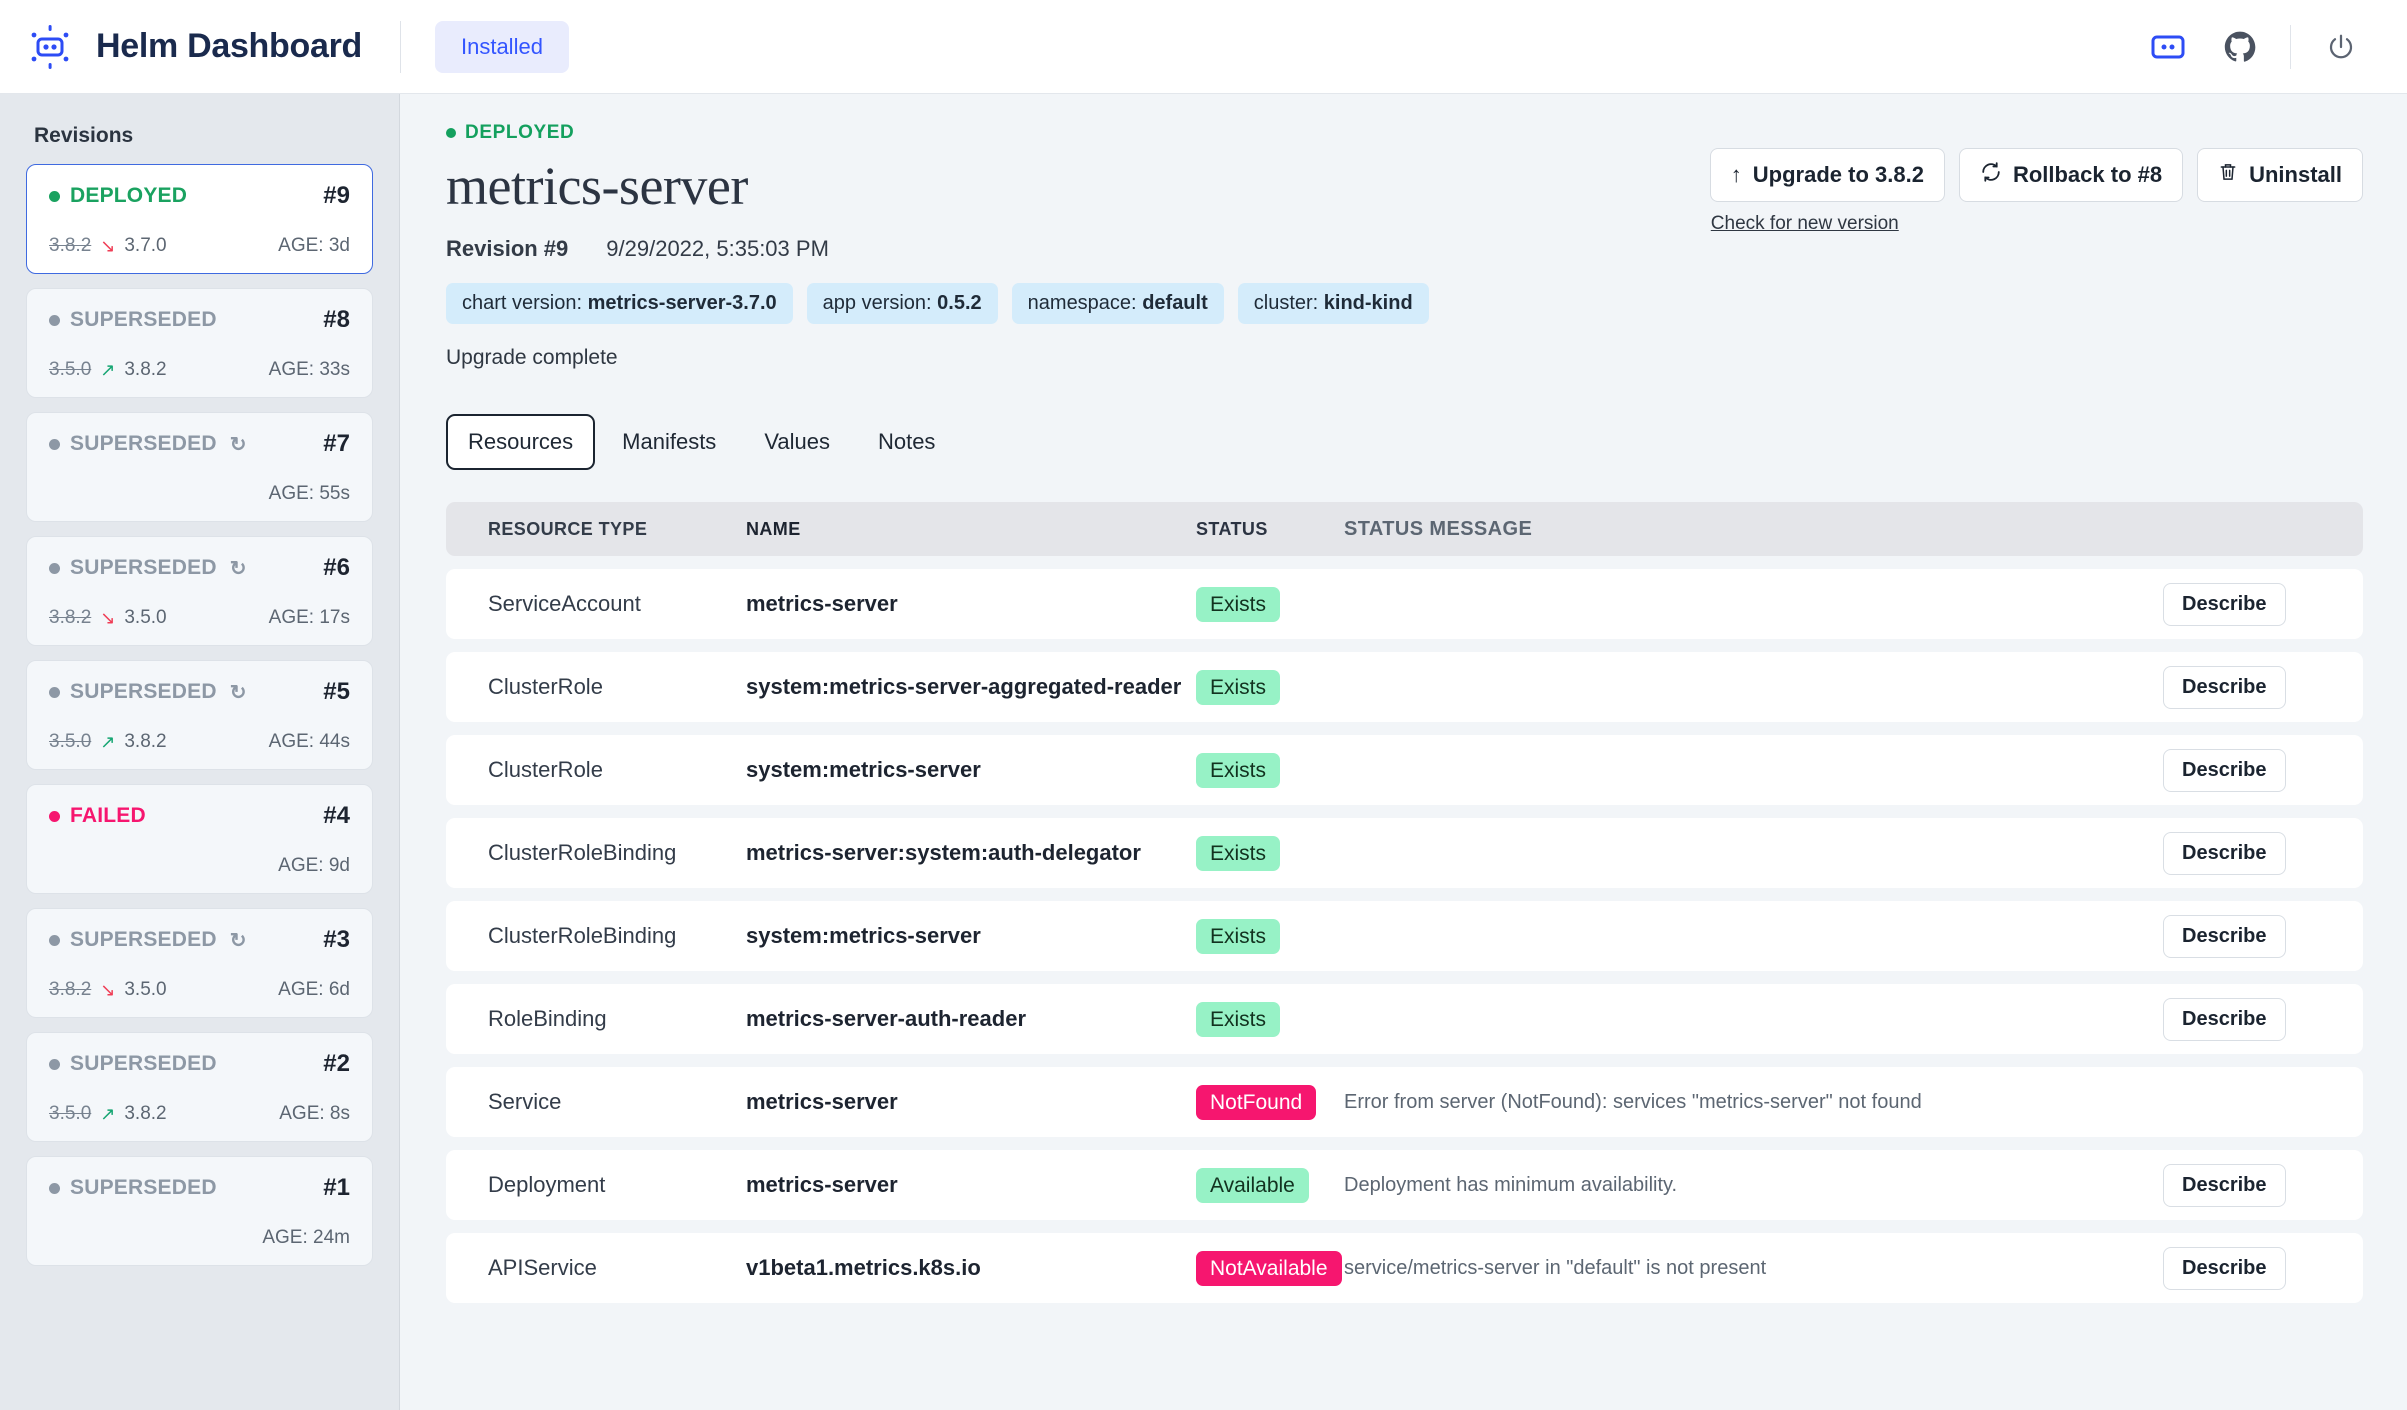  I want to click on tab-values: Values, so click(797, 442).